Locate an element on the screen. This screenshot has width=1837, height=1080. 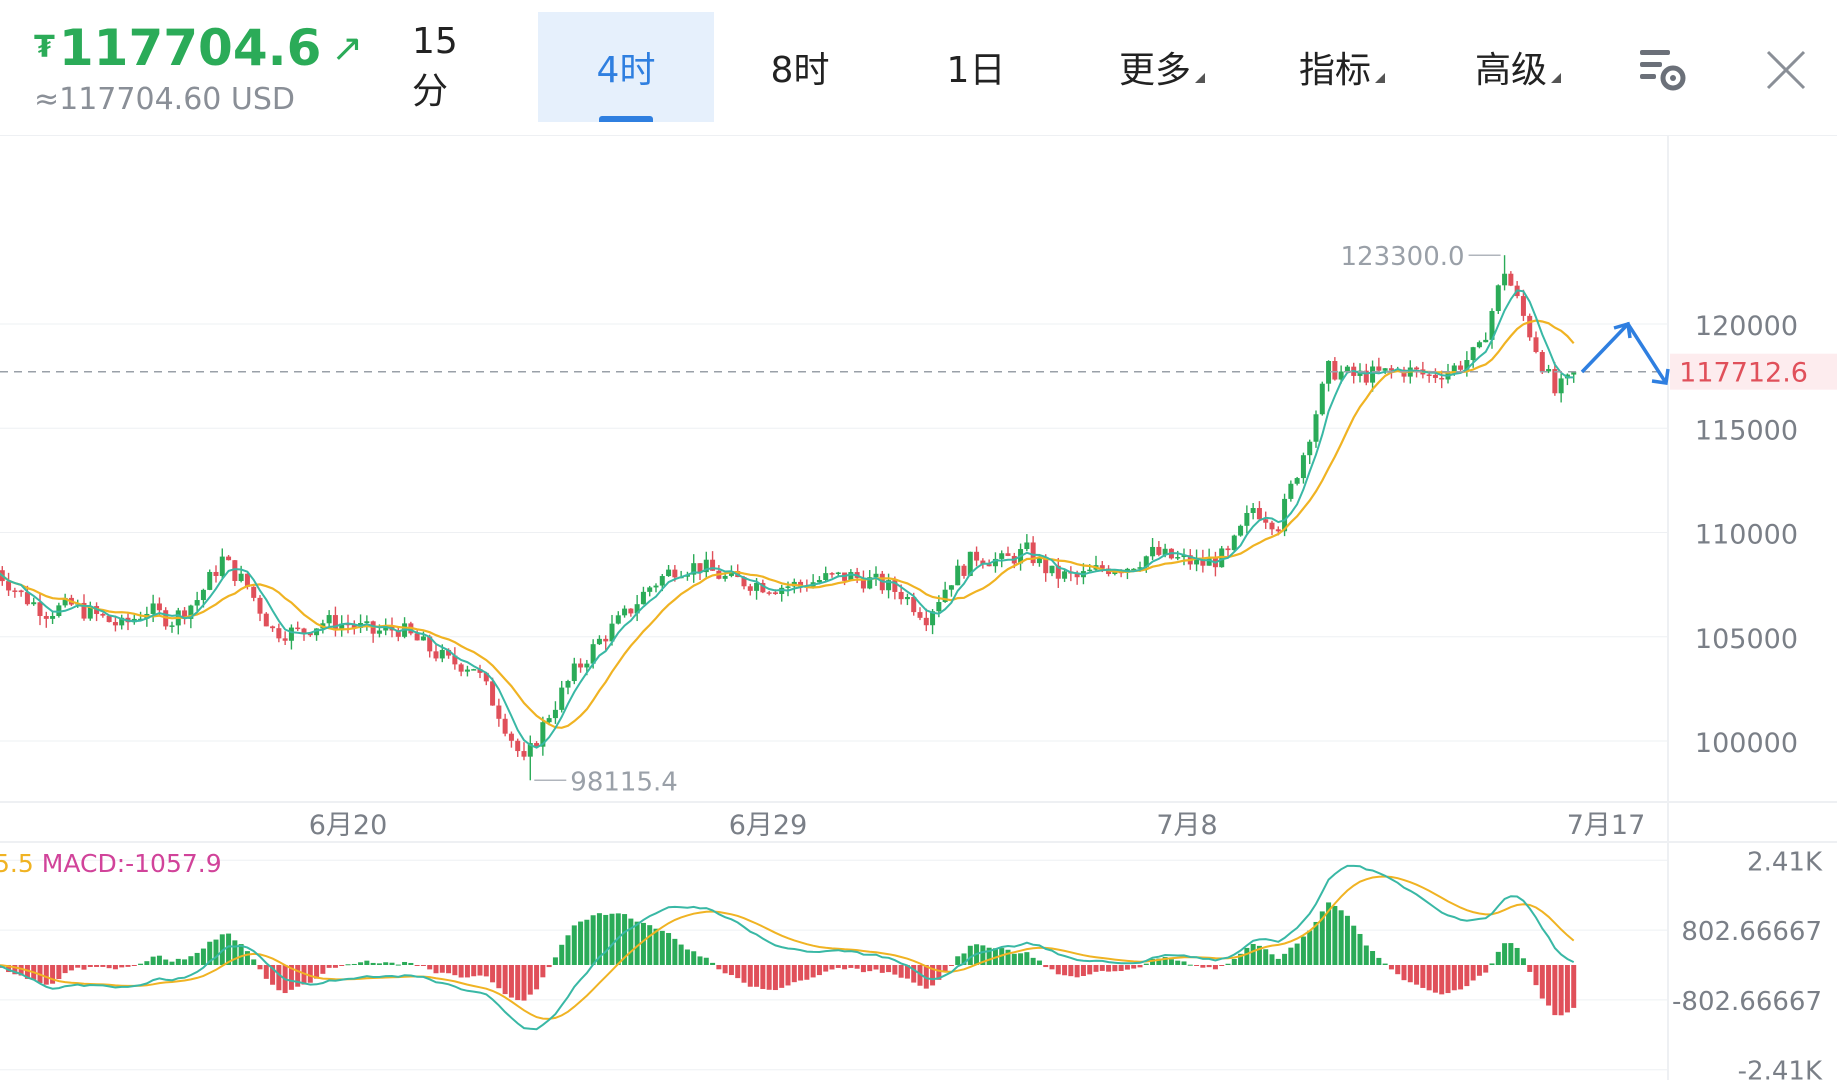
tab-indicators-dropdown: 指标 is located at coordinates (1342, 67).